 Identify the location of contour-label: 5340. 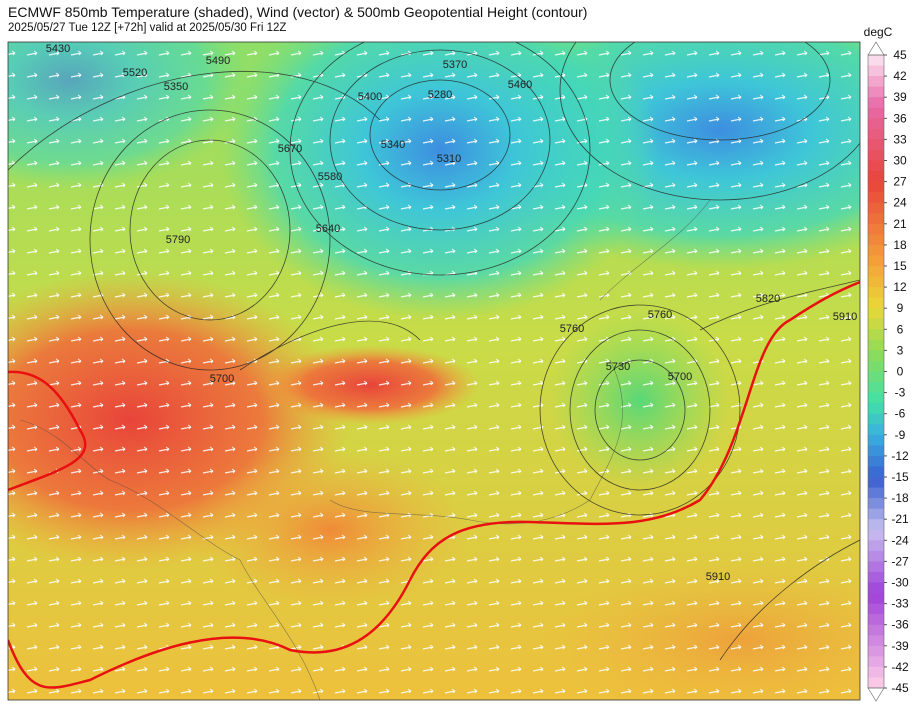
(393, 145).